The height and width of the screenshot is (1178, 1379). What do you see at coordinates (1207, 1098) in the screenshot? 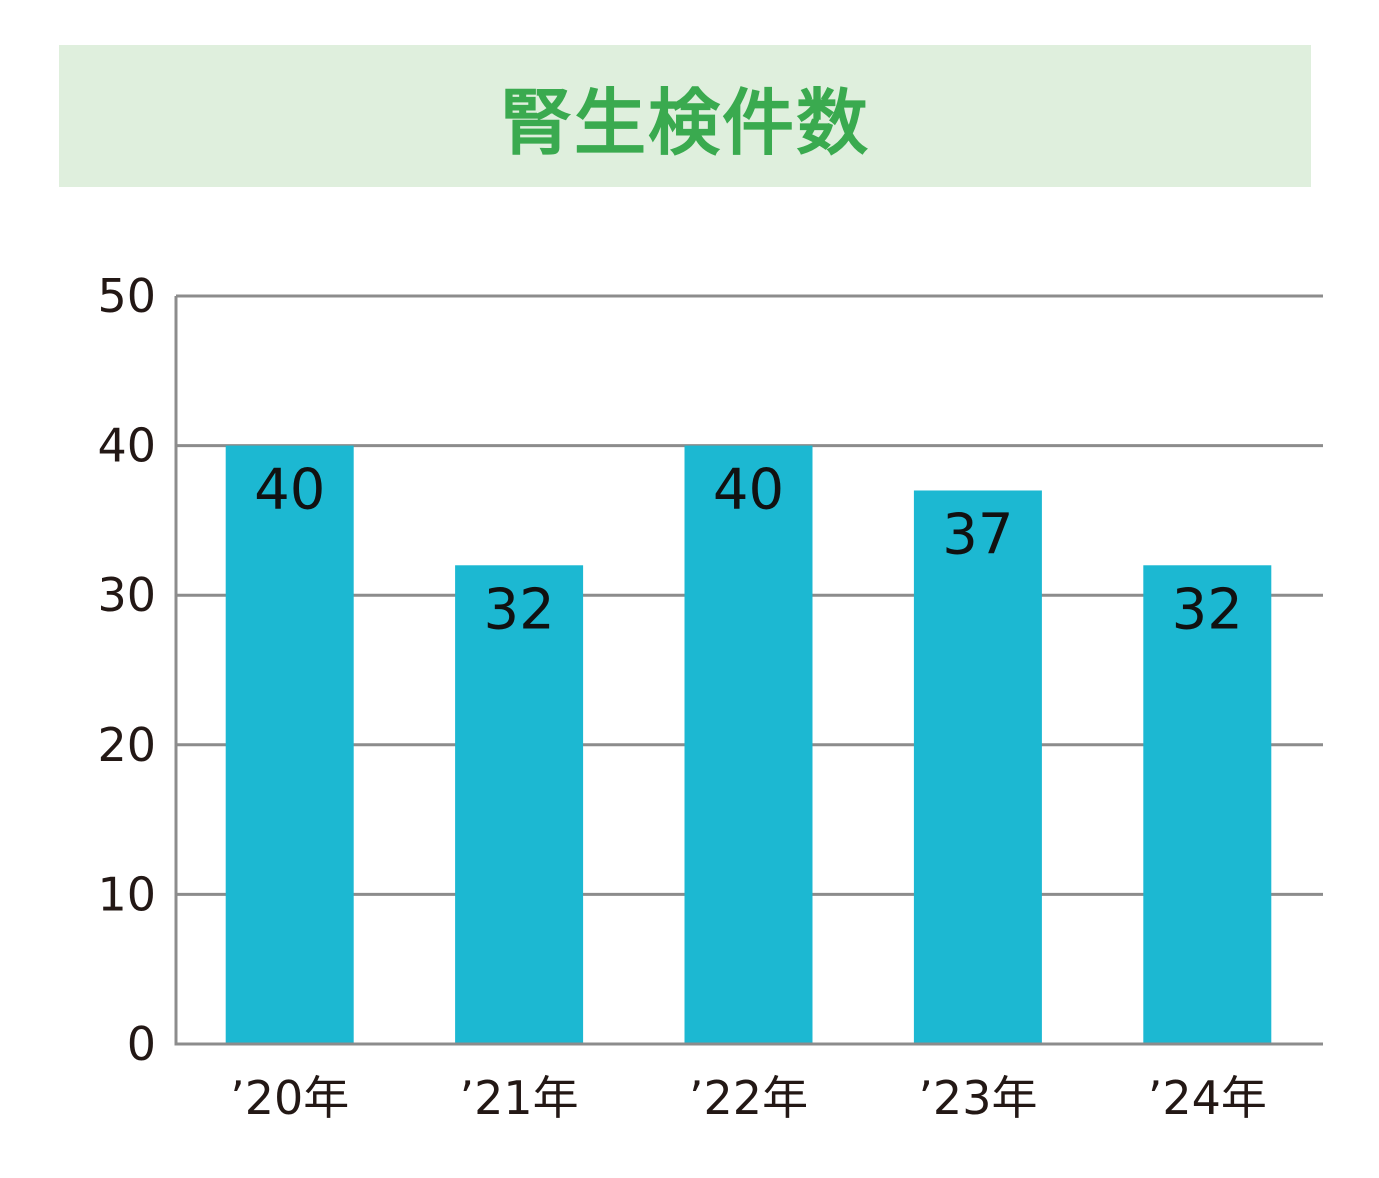
I see `x-category-label-4: ’24年` at bounding box center [1207, 1098].